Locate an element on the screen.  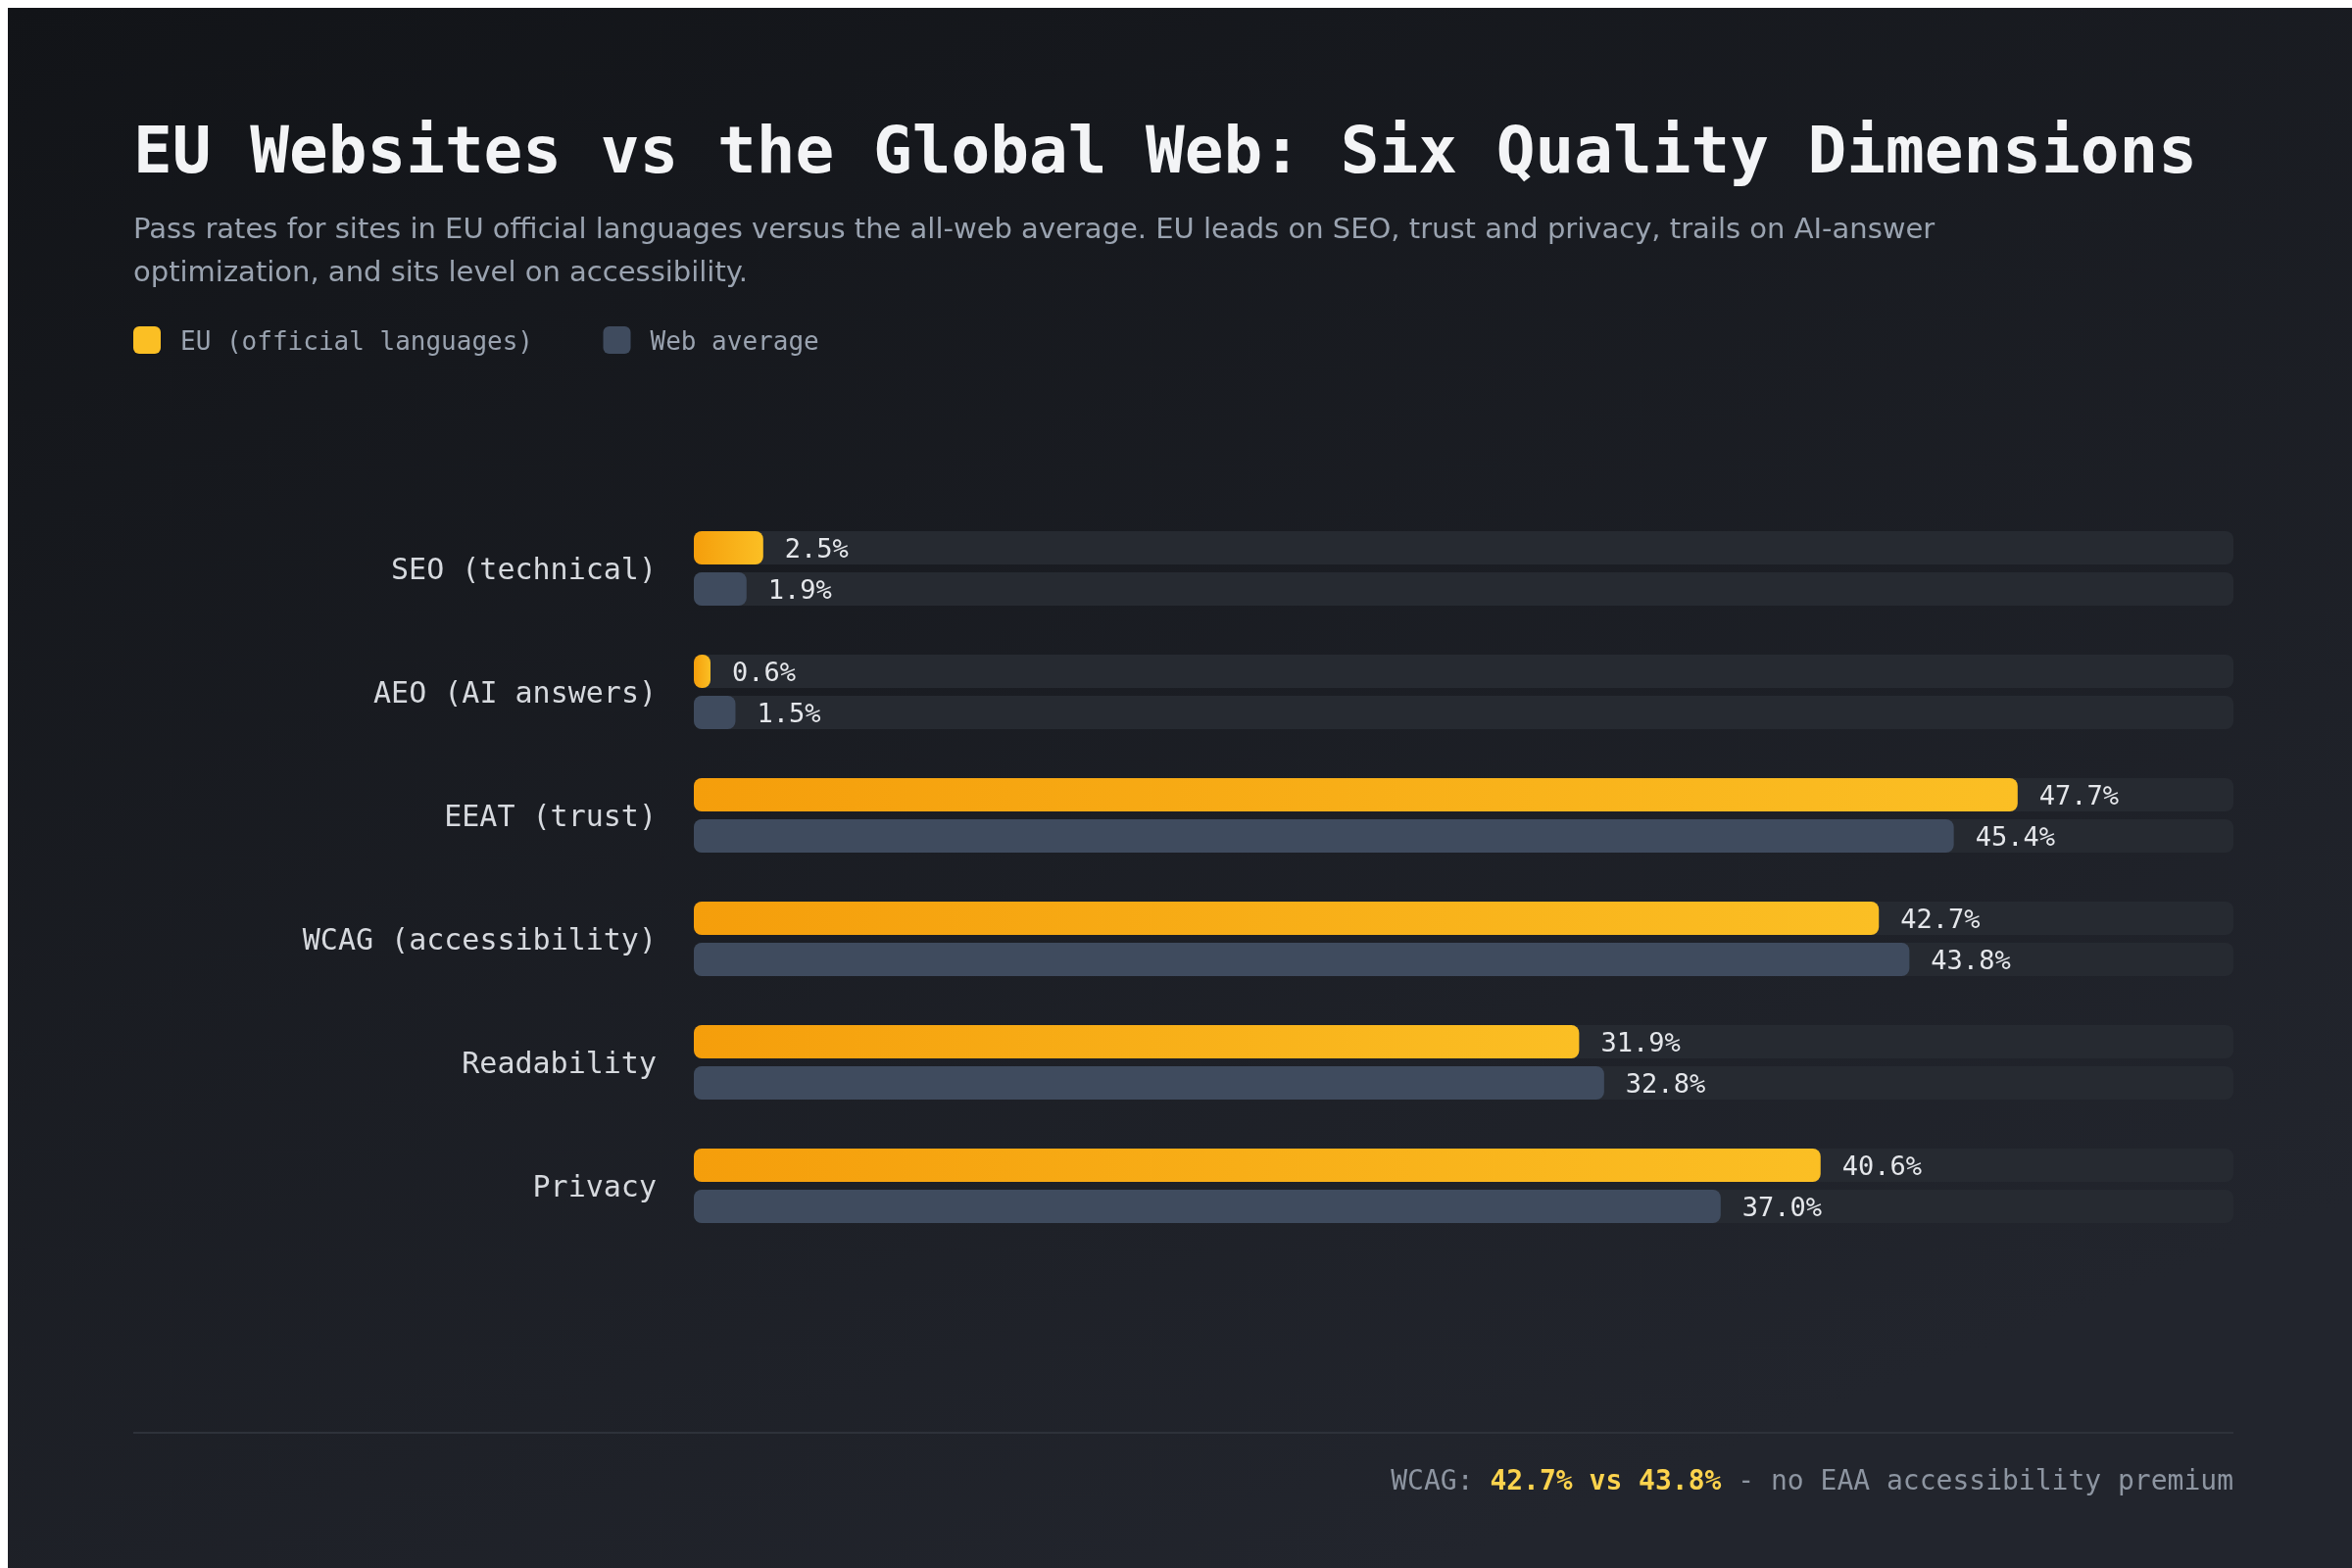
data-label: 40.6% is located at coordinates (1882, 1165).